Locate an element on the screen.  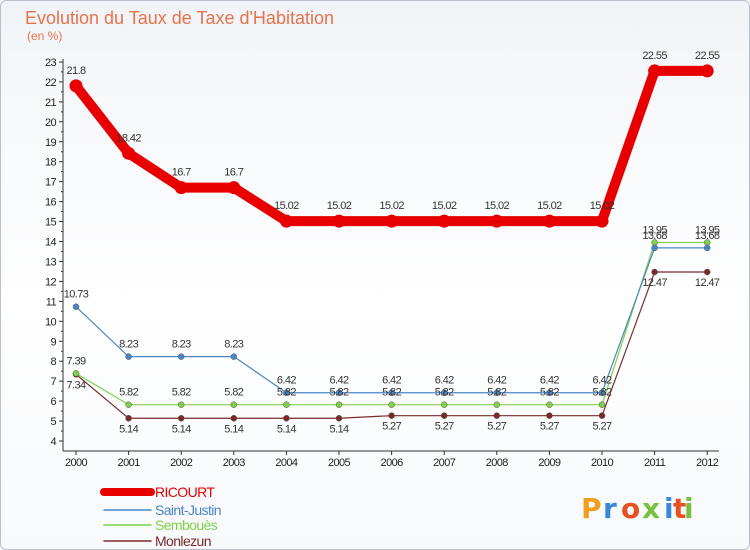
x-tick-label: 2001 is located at coordinates (129, 463).